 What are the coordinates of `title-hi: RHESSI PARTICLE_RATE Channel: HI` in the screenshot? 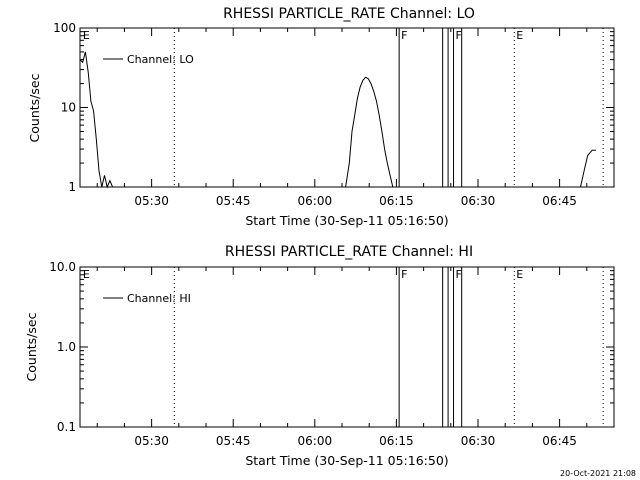 It's located at (349, 252).